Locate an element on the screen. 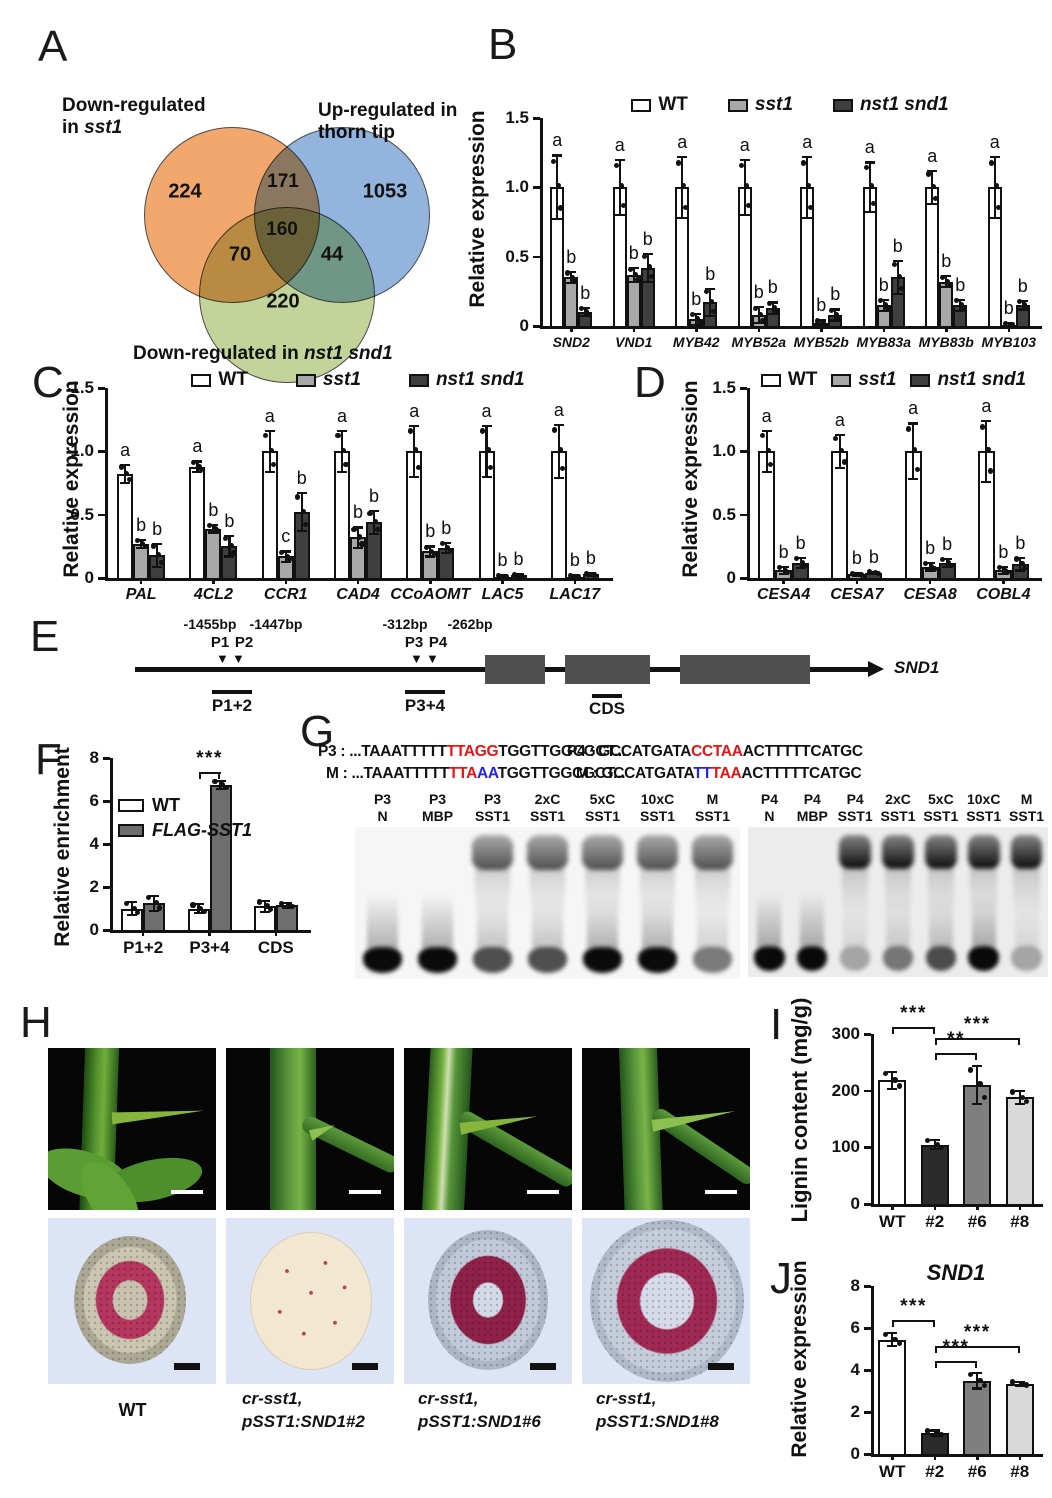 This screenshot has width=1052, height=1498. e-gene-name: SND1 is located at coordinates (917, 667).